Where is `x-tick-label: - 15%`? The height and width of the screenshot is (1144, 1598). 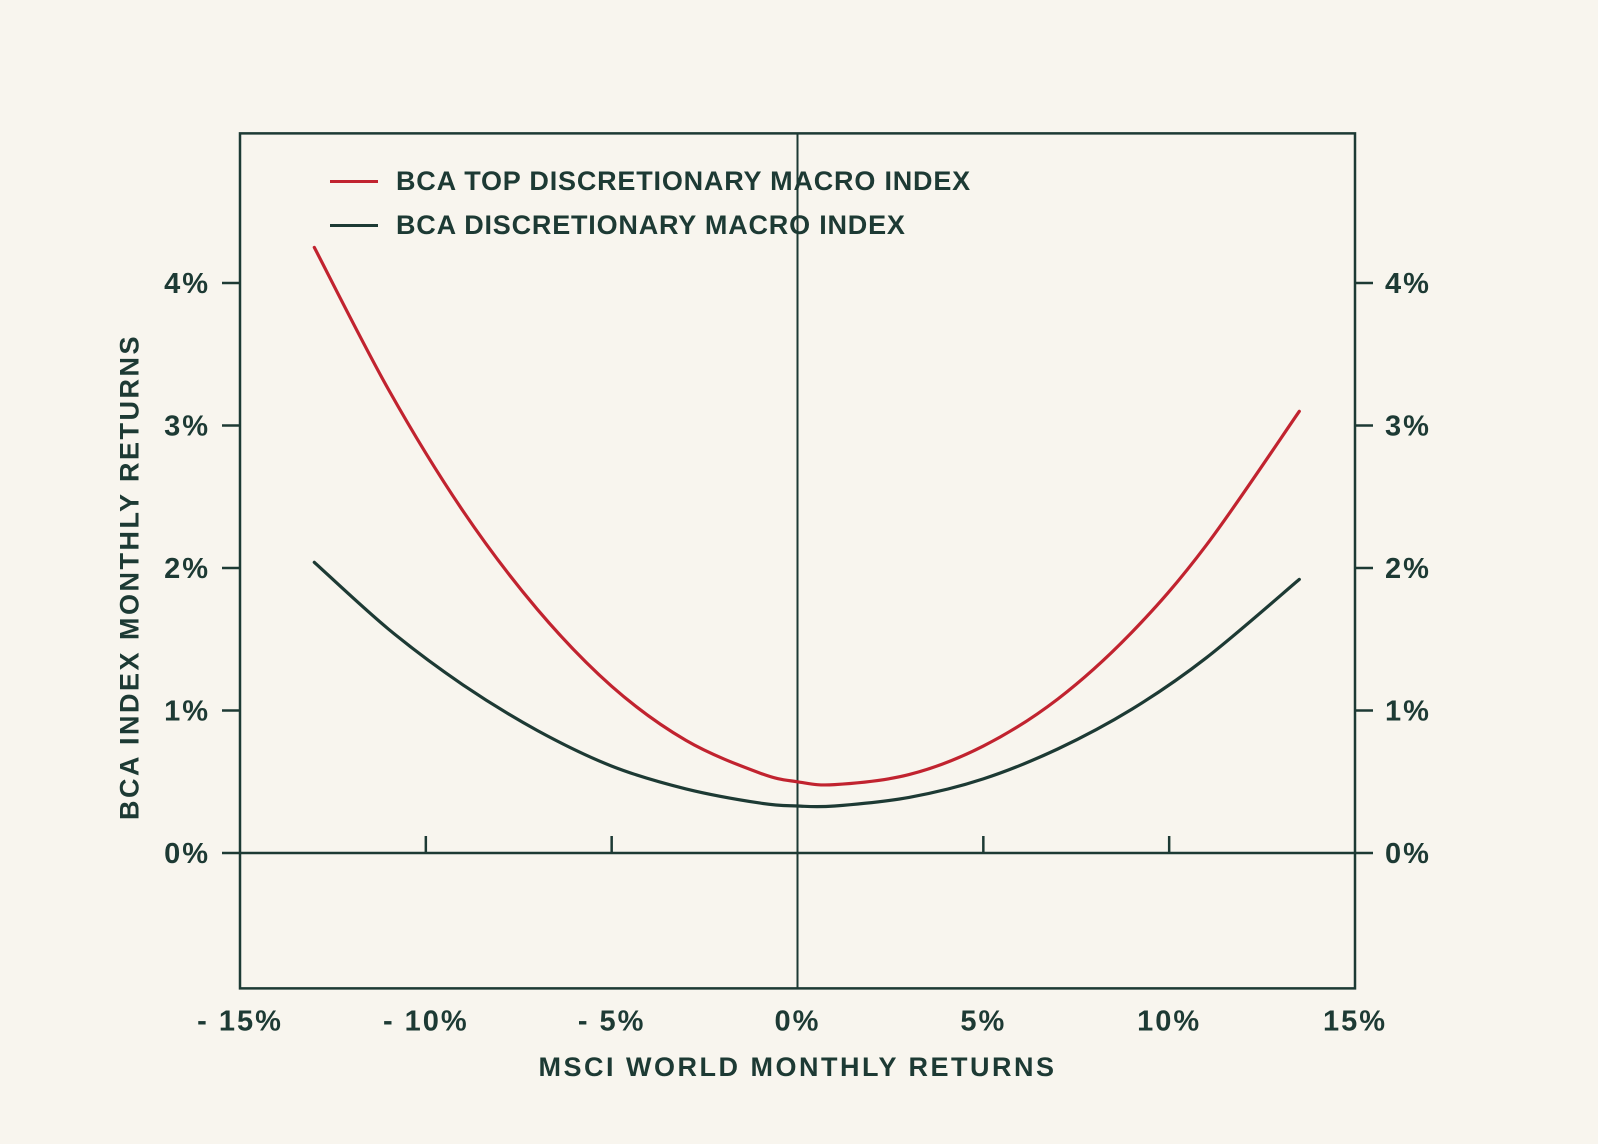
x-tick-label: - 15% is located at coordinates (240, 1021).